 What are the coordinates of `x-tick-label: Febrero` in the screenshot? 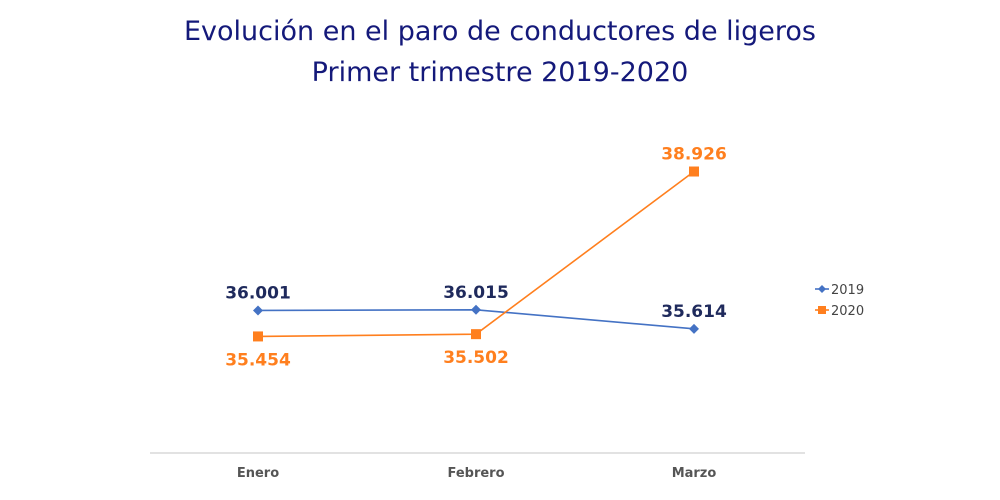 It's located at (475, 473).